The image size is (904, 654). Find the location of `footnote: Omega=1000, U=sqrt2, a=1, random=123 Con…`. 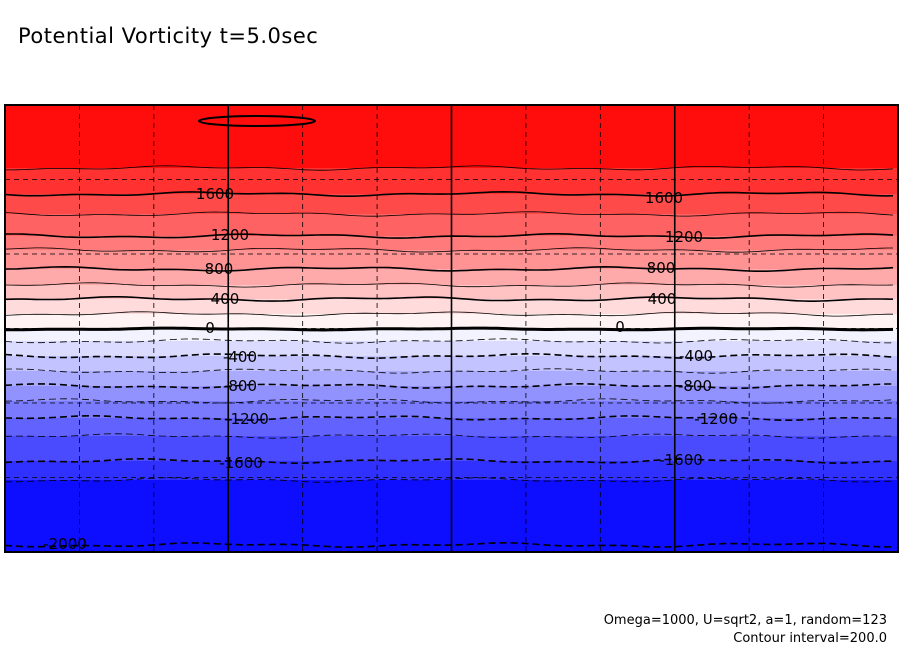

footnote: Omega=1000, U=sqrt2, a=1, random=123 Con… is located at coordinates (745, 630).